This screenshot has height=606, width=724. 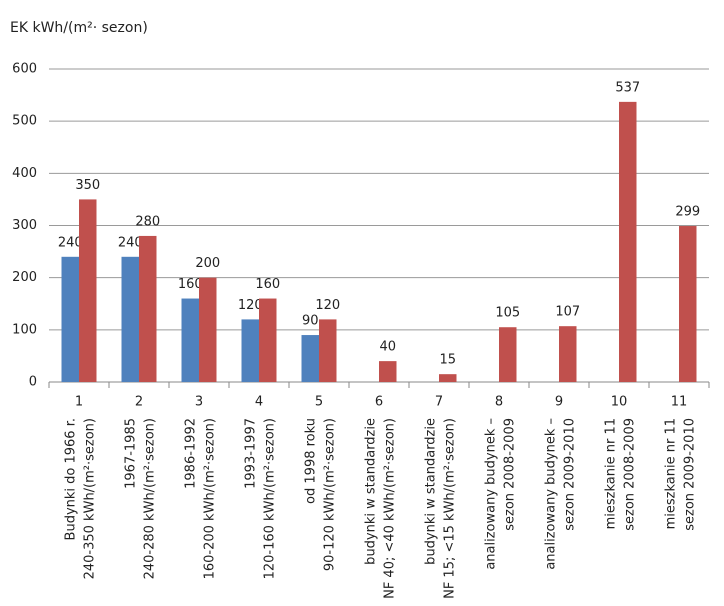 What do you see at coordinates (33, 382) in the screenshot?
I see `y-tick-label: 0` at bounding box center [33, 382].